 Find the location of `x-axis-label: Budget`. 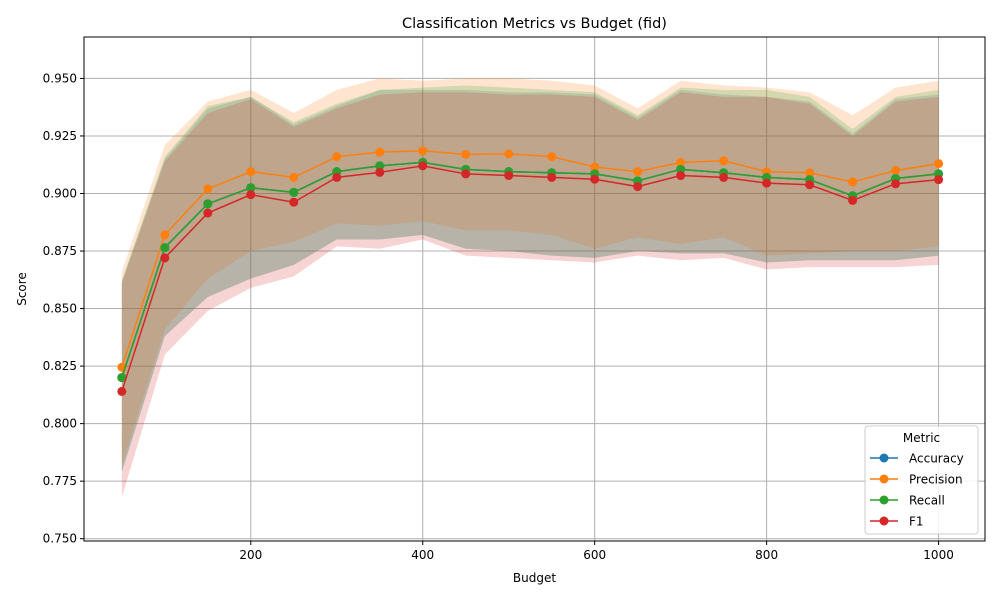

x-axis-label: Budget is located at coordinates (534, 578).